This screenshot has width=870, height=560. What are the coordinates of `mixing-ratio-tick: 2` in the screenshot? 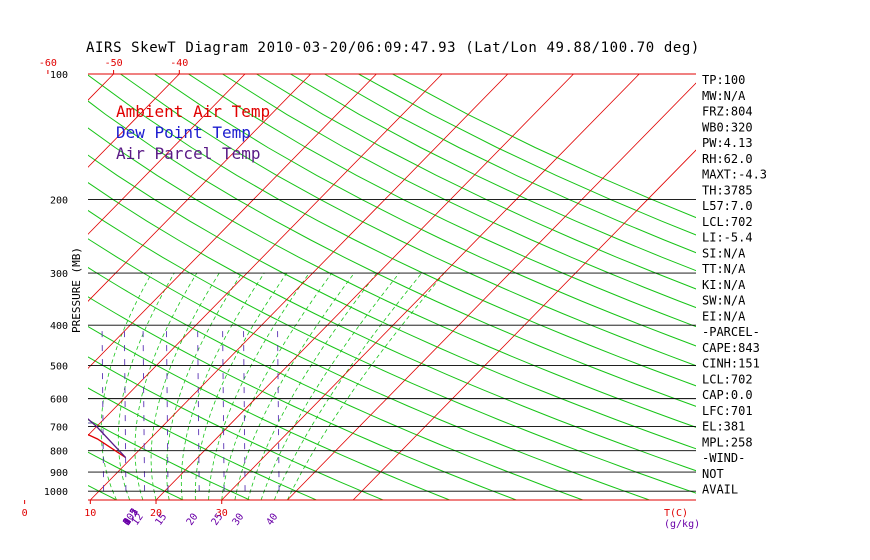 It's located at (127, 521).